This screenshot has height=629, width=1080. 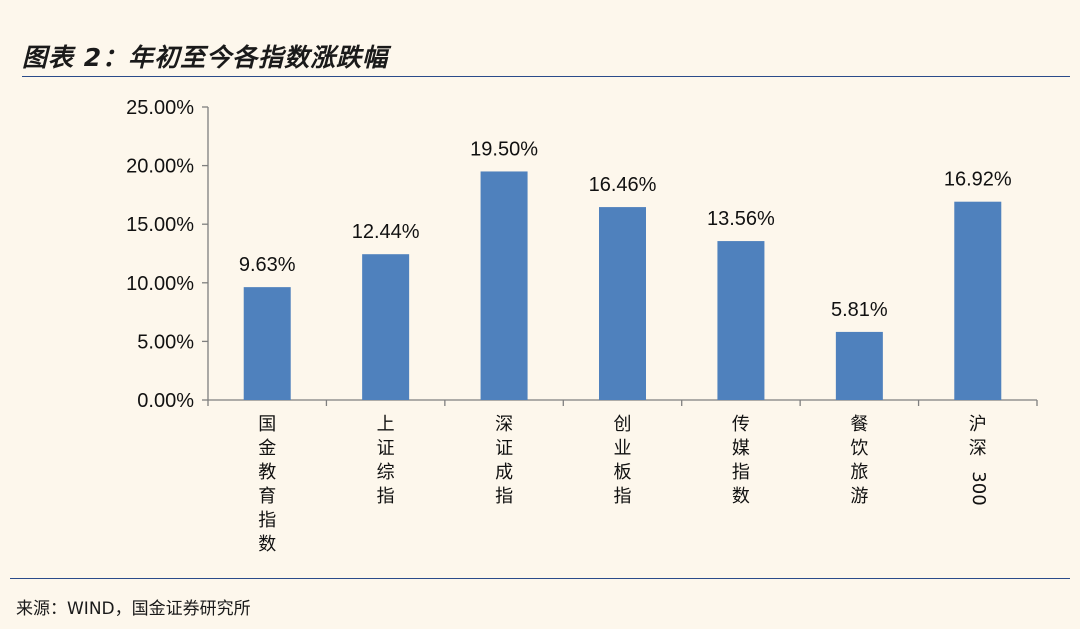 What do you see at coordinates (386, 424) in the screenshot?
I see `category-label-char: 上` at bounding box center [386, 424].